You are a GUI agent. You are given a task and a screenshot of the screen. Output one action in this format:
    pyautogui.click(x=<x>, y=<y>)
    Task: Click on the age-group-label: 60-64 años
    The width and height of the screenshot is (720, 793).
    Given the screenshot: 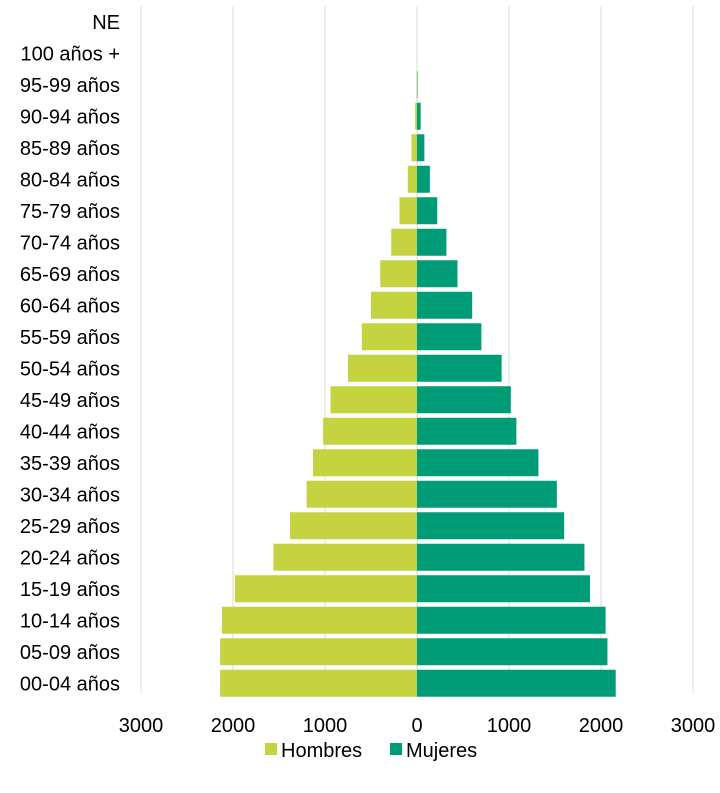 What is the action you would take?
    pyautogui.click(x=70, y=306)
    